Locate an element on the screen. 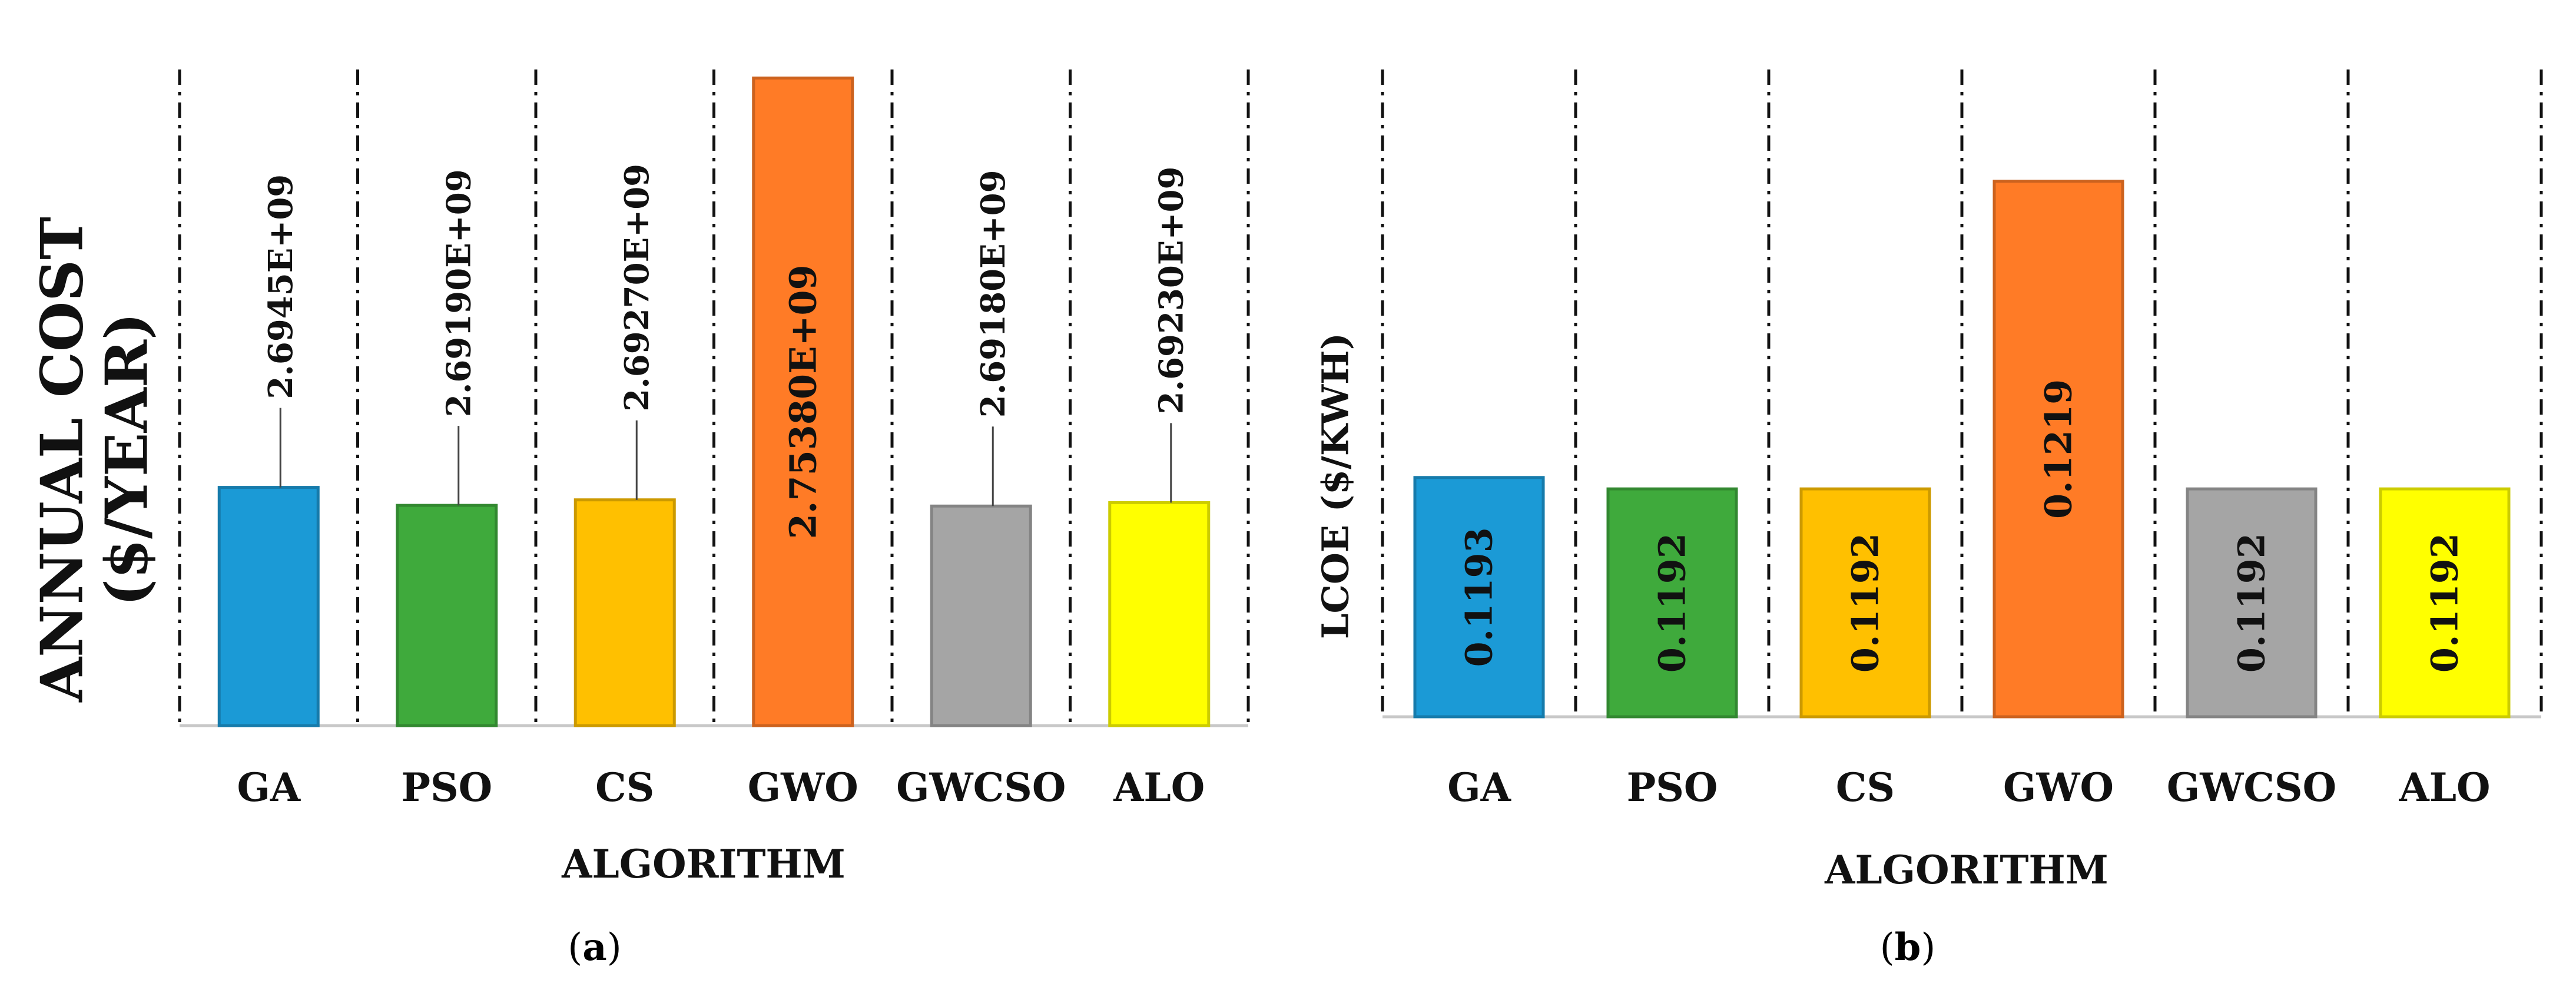 This screenshot has width=2576, height=993. data-label: 2.69190E+09 is located at coordinates (458, 293).